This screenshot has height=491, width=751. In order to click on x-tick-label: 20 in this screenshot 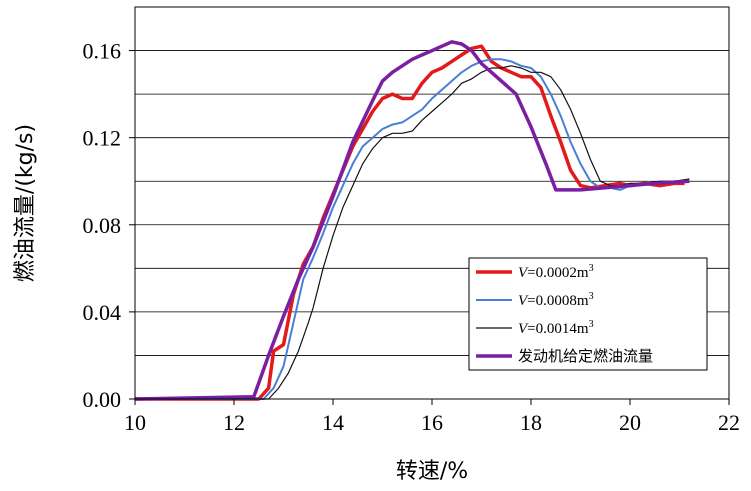, I will do `click(630, 422)`.